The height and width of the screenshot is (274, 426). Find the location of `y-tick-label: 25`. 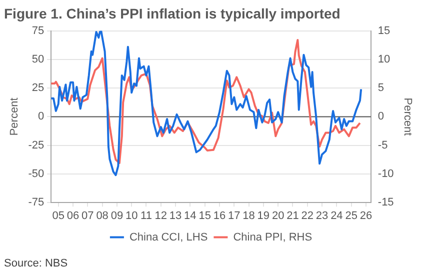

y-tick-label: 25 is located at coordinates (38, 88).